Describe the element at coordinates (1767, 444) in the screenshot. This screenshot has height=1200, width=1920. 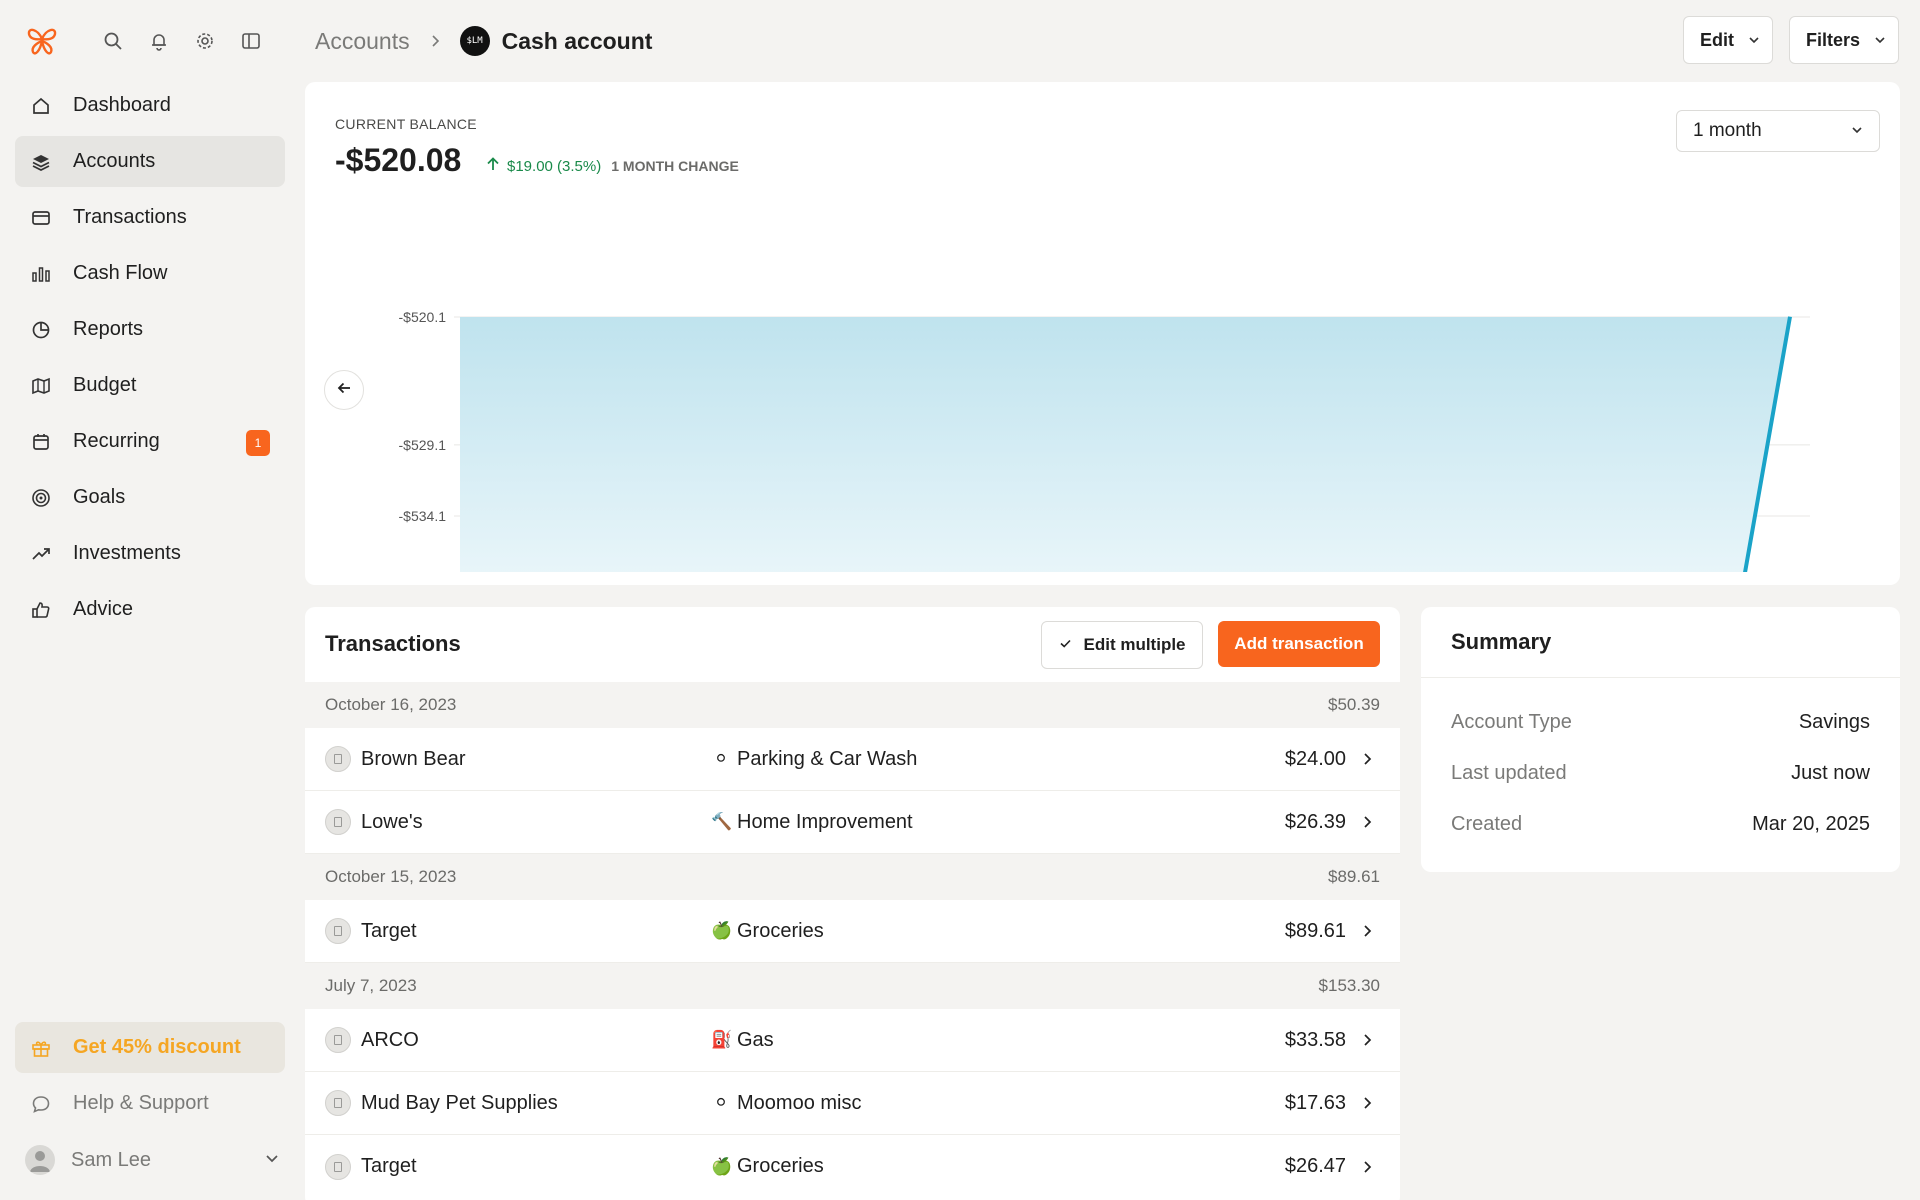
I see `series-line` at that location.